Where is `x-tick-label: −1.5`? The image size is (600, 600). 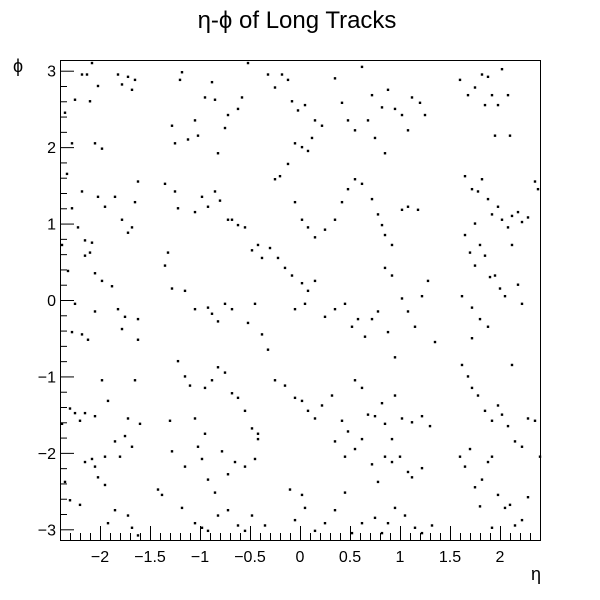
x-tick-label: −1.5 is located at coordinates (150, 557).